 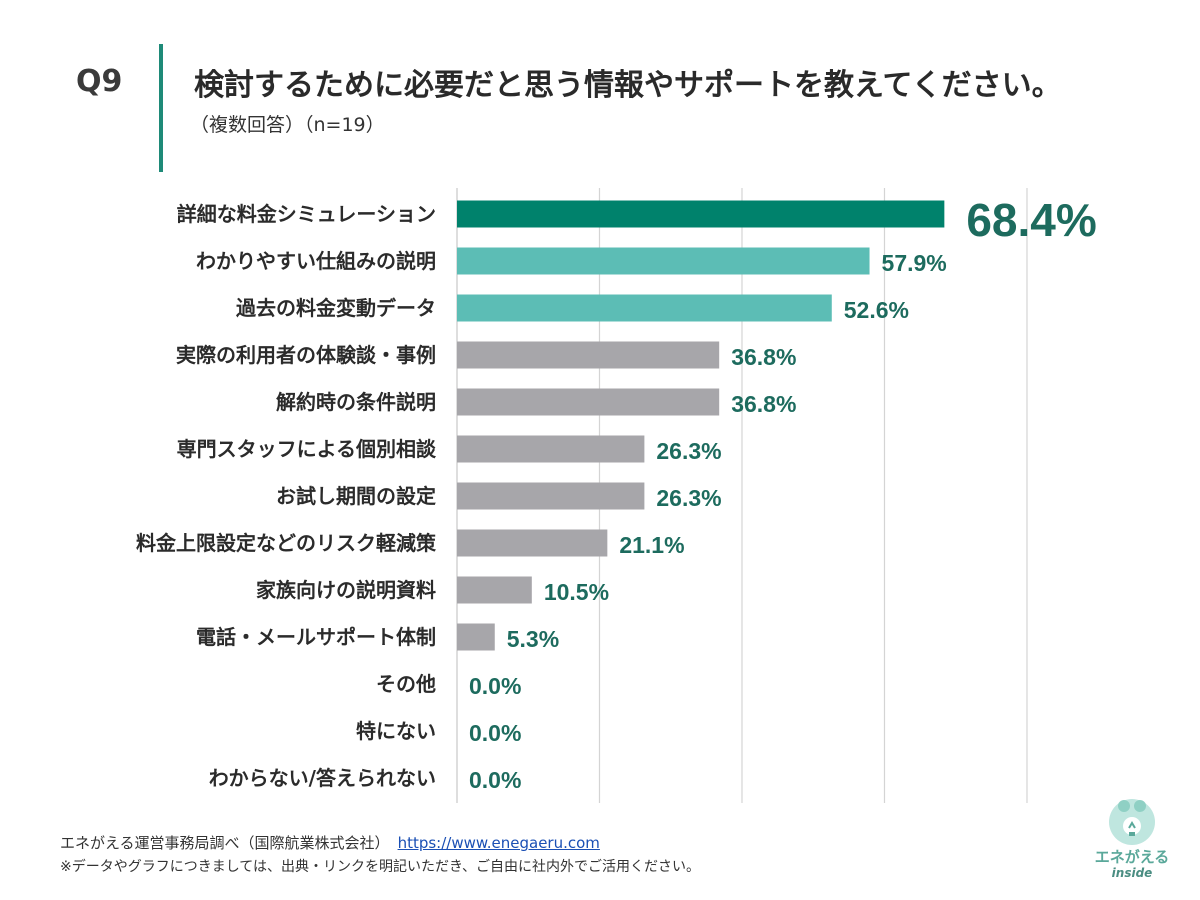 I want to click on page-title: 検討するために必要だと思う情報やサポートを教えてください。, so click(x=628, y=85).